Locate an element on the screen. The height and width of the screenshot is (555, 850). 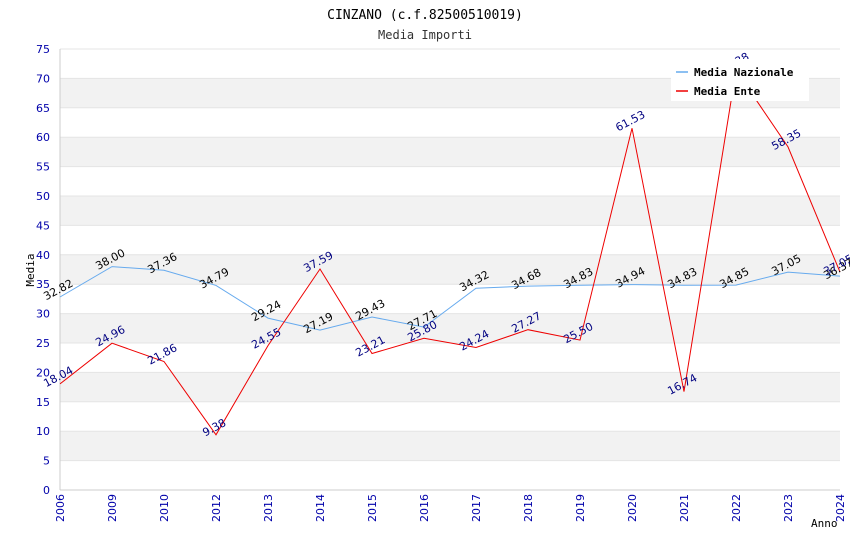
x-tick-label: 2012 is located at coordinates (216, 508).